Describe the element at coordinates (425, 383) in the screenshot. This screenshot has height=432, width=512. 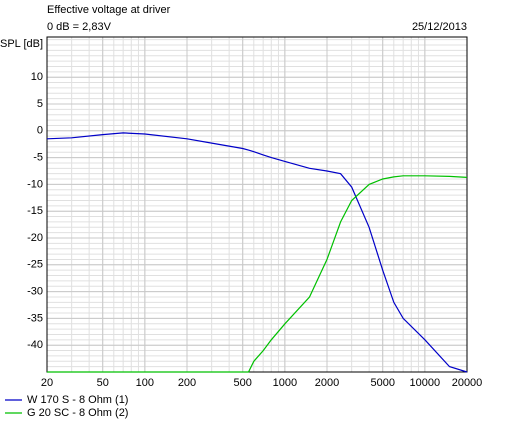
I see `x-tick-label: 10000` at that location.